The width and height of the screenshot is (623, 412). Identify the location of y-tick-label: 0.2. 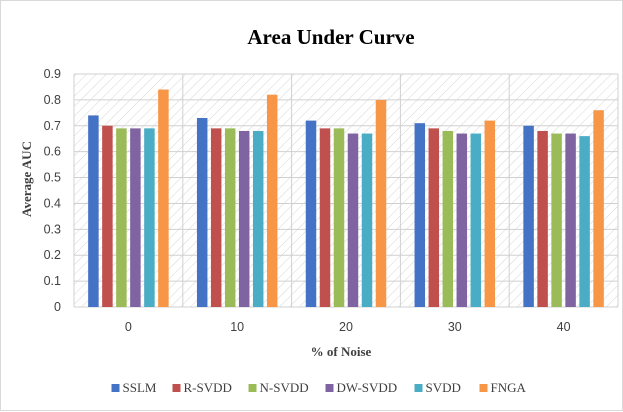
(52, 255).